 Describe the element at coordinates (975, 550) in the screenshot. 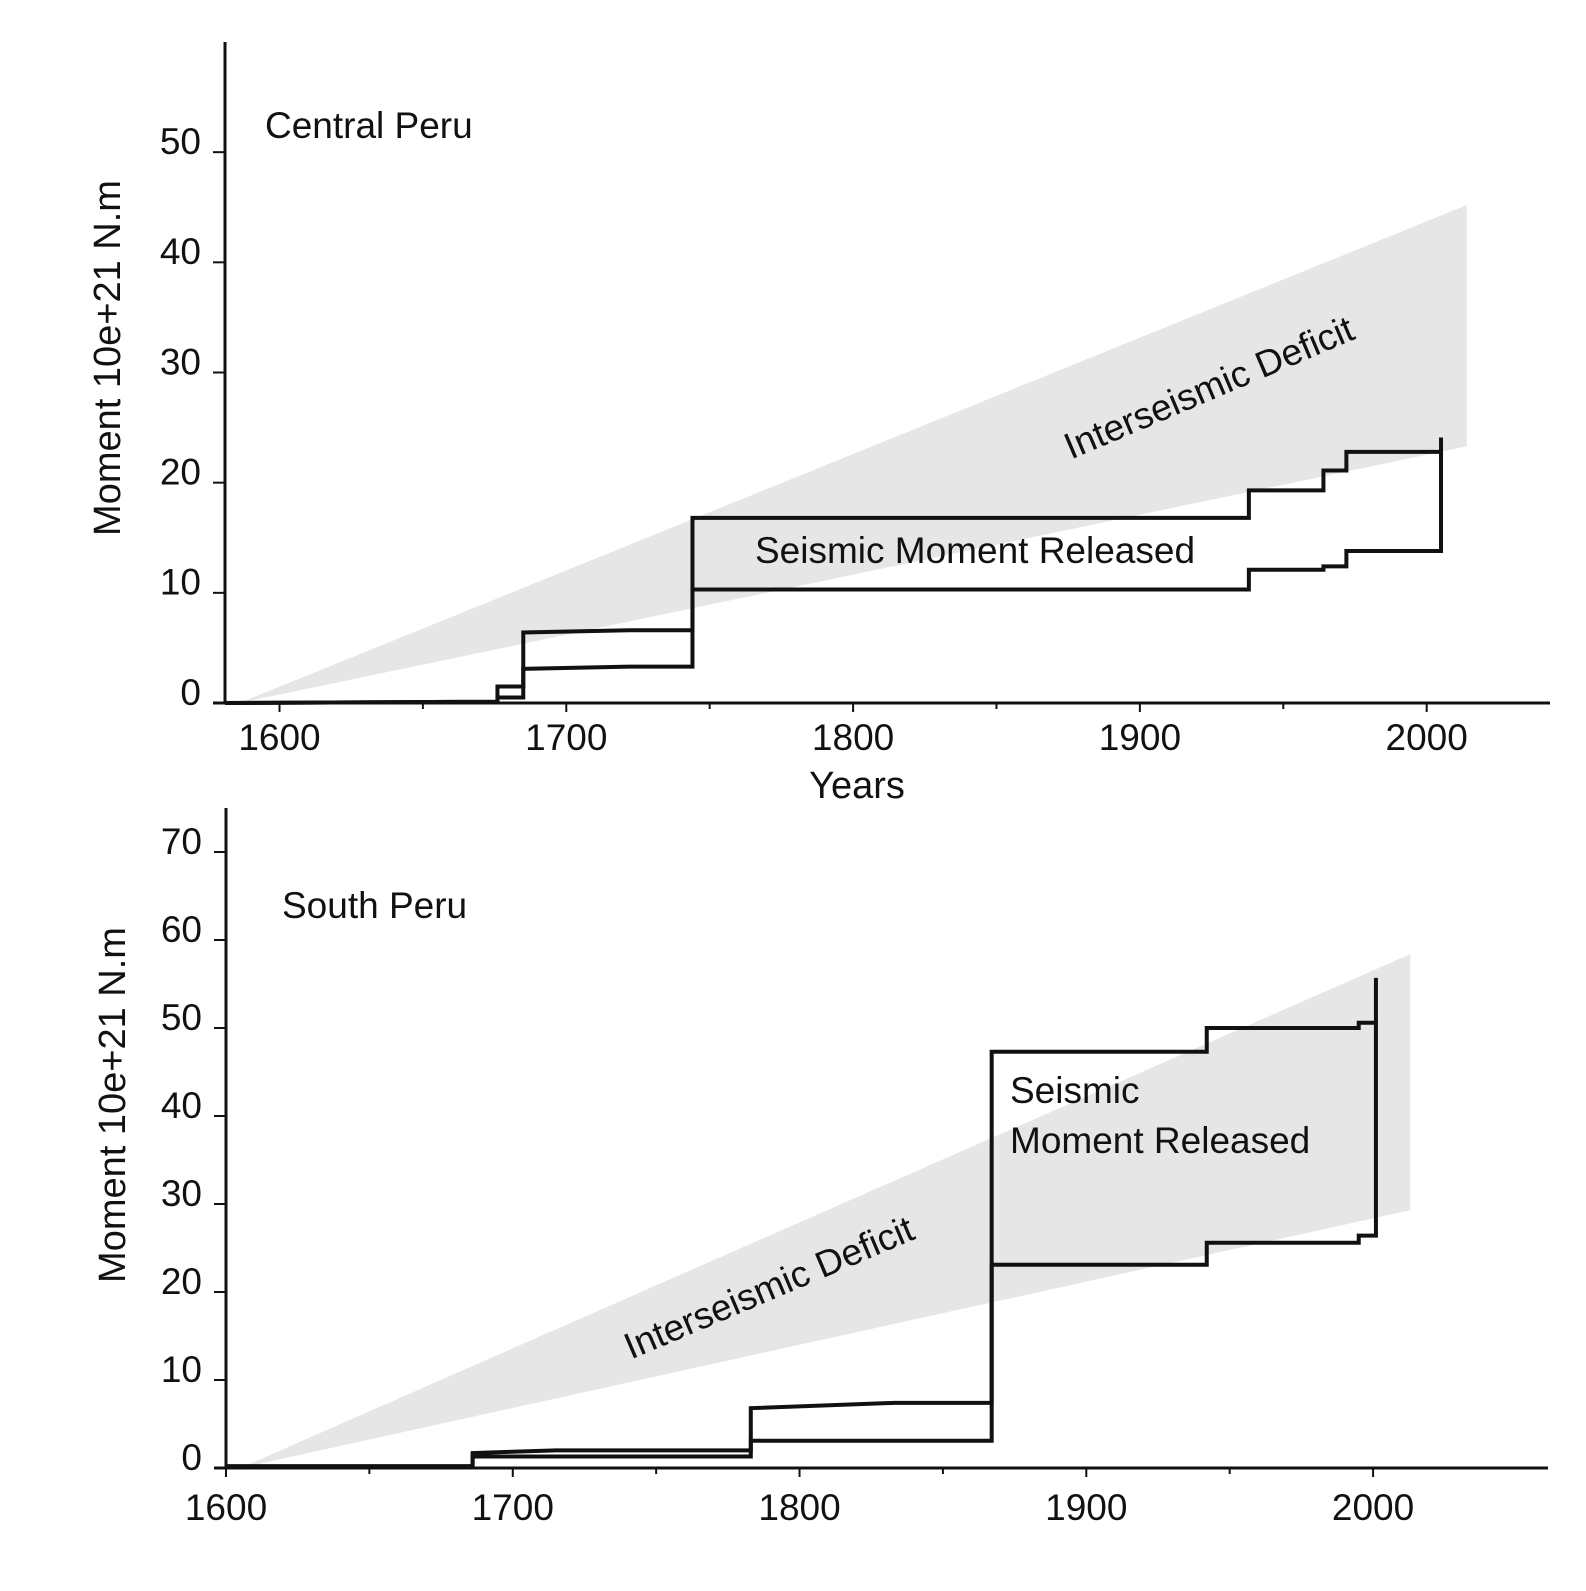

I see `annotation: Seismic Moment Released` at that location.